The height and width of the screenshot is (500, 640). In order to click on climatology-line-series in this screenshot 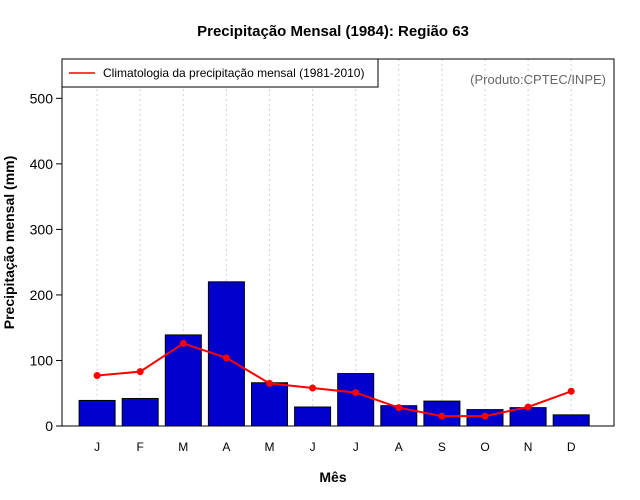, I will do `click(334, 379)`.